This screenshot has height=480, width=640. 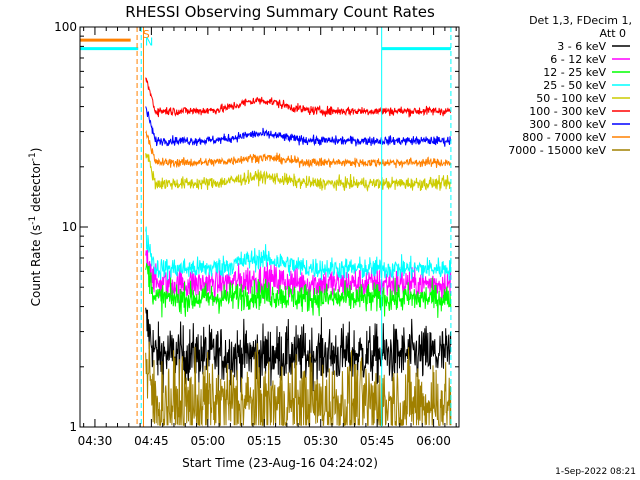 What do you see at coordinates (298, 350) in the screenshot?
I see `series-line-3-6-kev` at bounding box center [298, 350].